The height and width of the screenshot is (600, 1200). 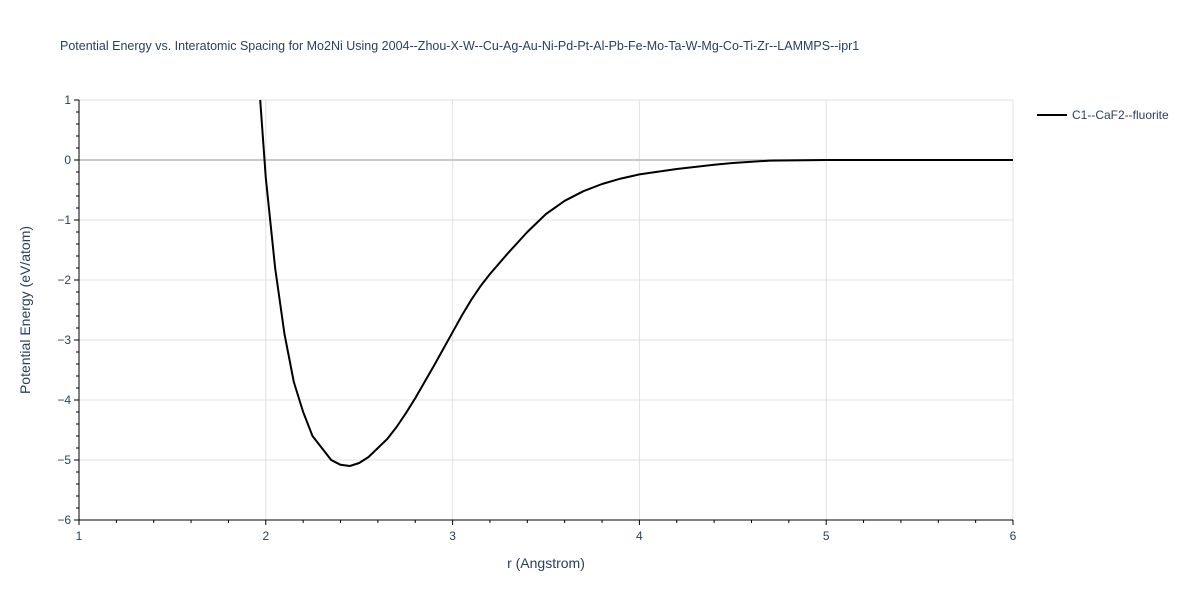 I want to click on y-tick-label: −5, so click(x=64, y=460).